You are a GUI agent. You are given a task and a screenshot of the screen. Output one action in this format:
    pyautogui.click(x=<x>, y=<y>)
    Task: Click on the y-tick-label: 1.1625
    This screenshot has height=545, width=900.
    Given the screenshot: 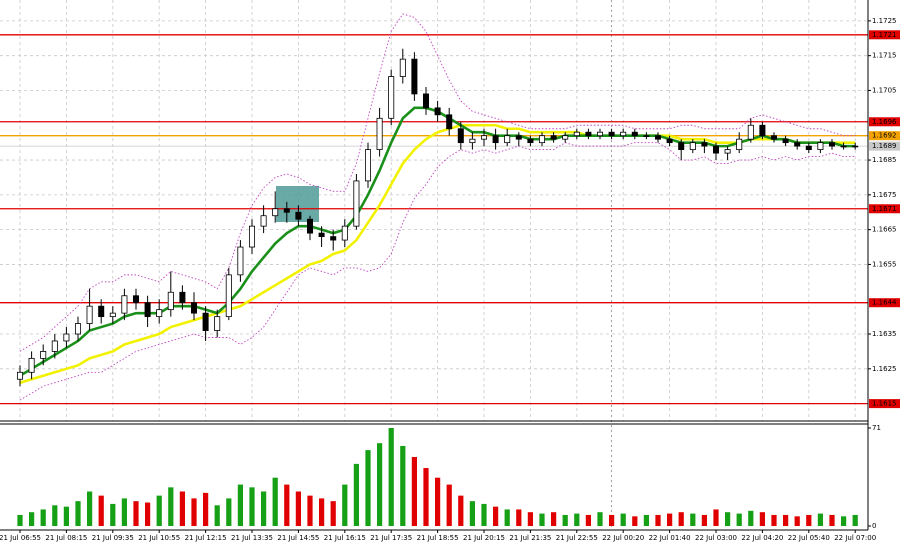 What is the action you would take?
    pyautogui.click(x=884, y=369)
    